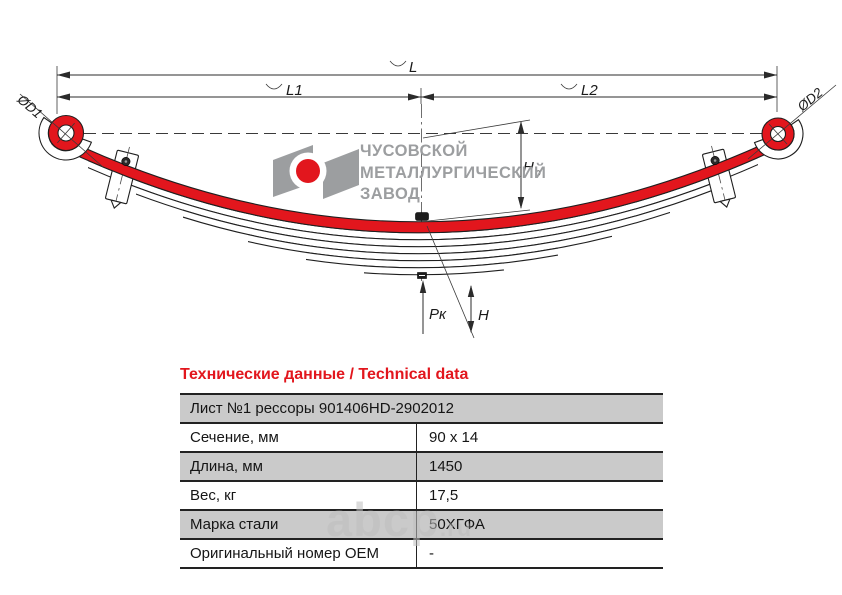 The image size is (842, 595). I want to click on logo-text-line2: МЕТАЛЛУРГИЧЕСКИЙ, so click(453, 172).